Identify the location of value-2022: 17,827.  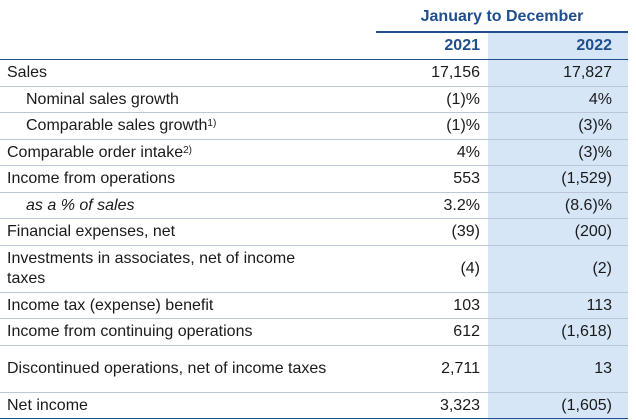
(587, 72).